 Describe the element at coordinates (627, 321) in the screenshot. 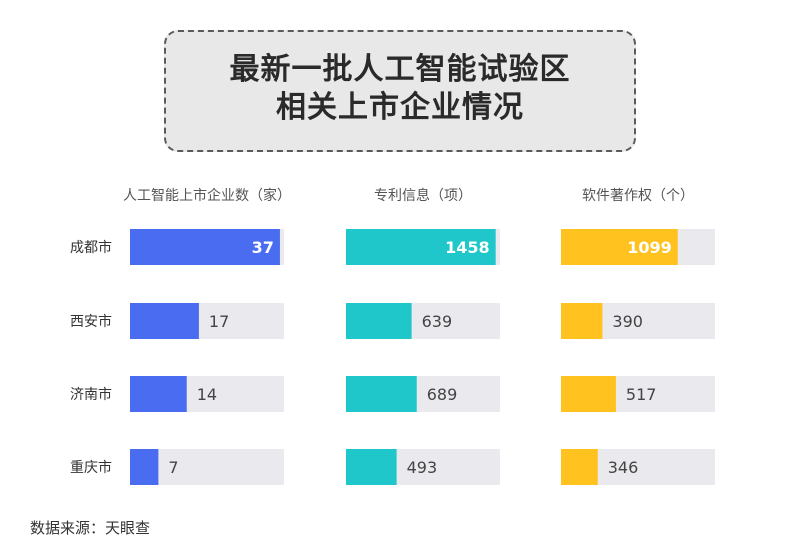

I see `data-label: 390` at that location.